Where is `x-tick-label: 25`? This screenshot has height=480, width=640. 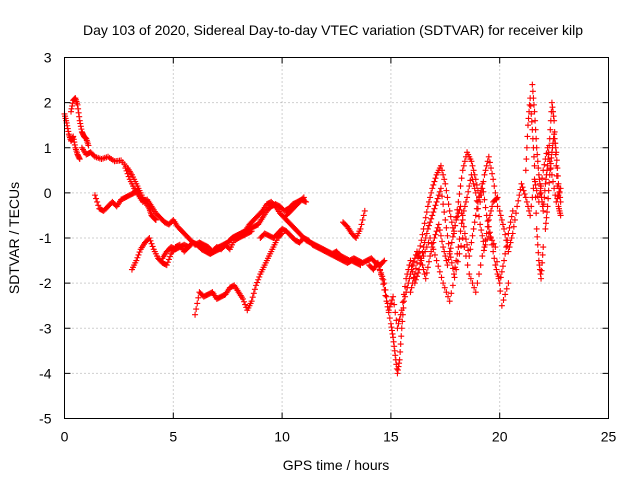 x-tick-label: 25 is located at coordinates (609, 437).